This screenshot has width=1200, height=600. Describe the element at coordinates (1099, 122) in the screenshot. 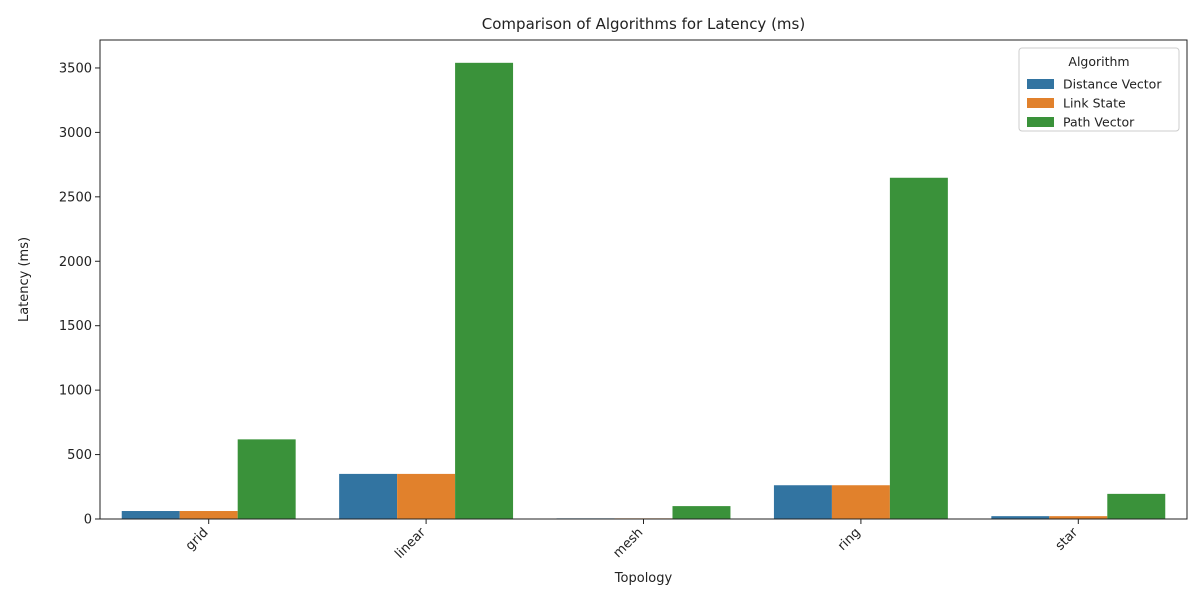

I see `legend-label-path-vector: Path Vector` at that location.